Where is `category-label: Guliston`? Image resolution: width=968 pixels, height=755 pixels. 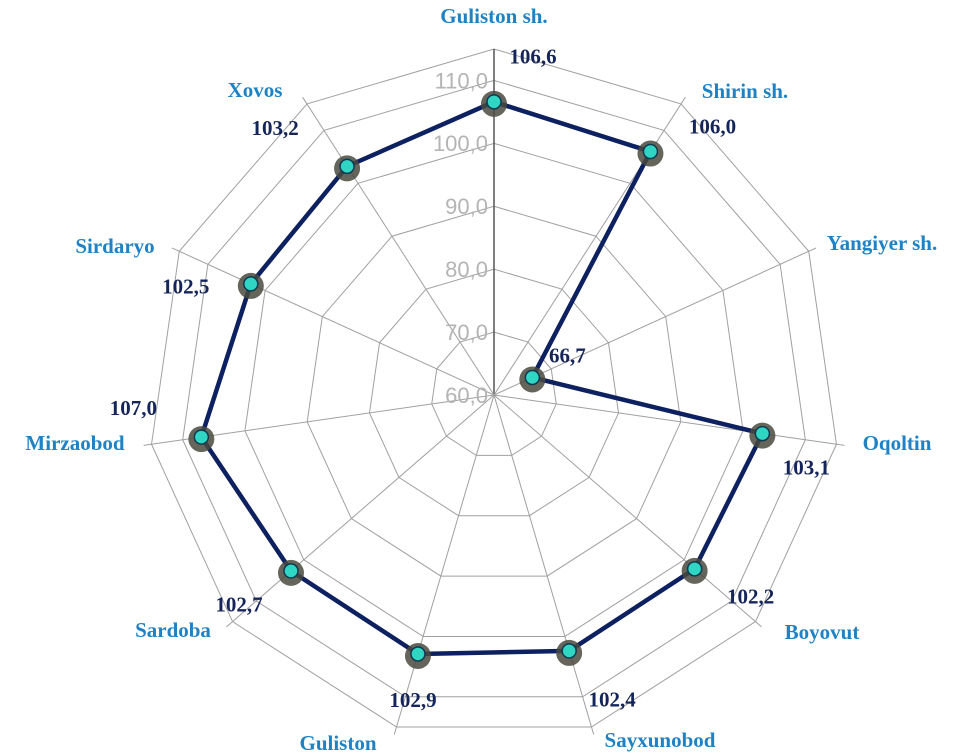 category-label: Guliston is located at coordinates (337, 743).